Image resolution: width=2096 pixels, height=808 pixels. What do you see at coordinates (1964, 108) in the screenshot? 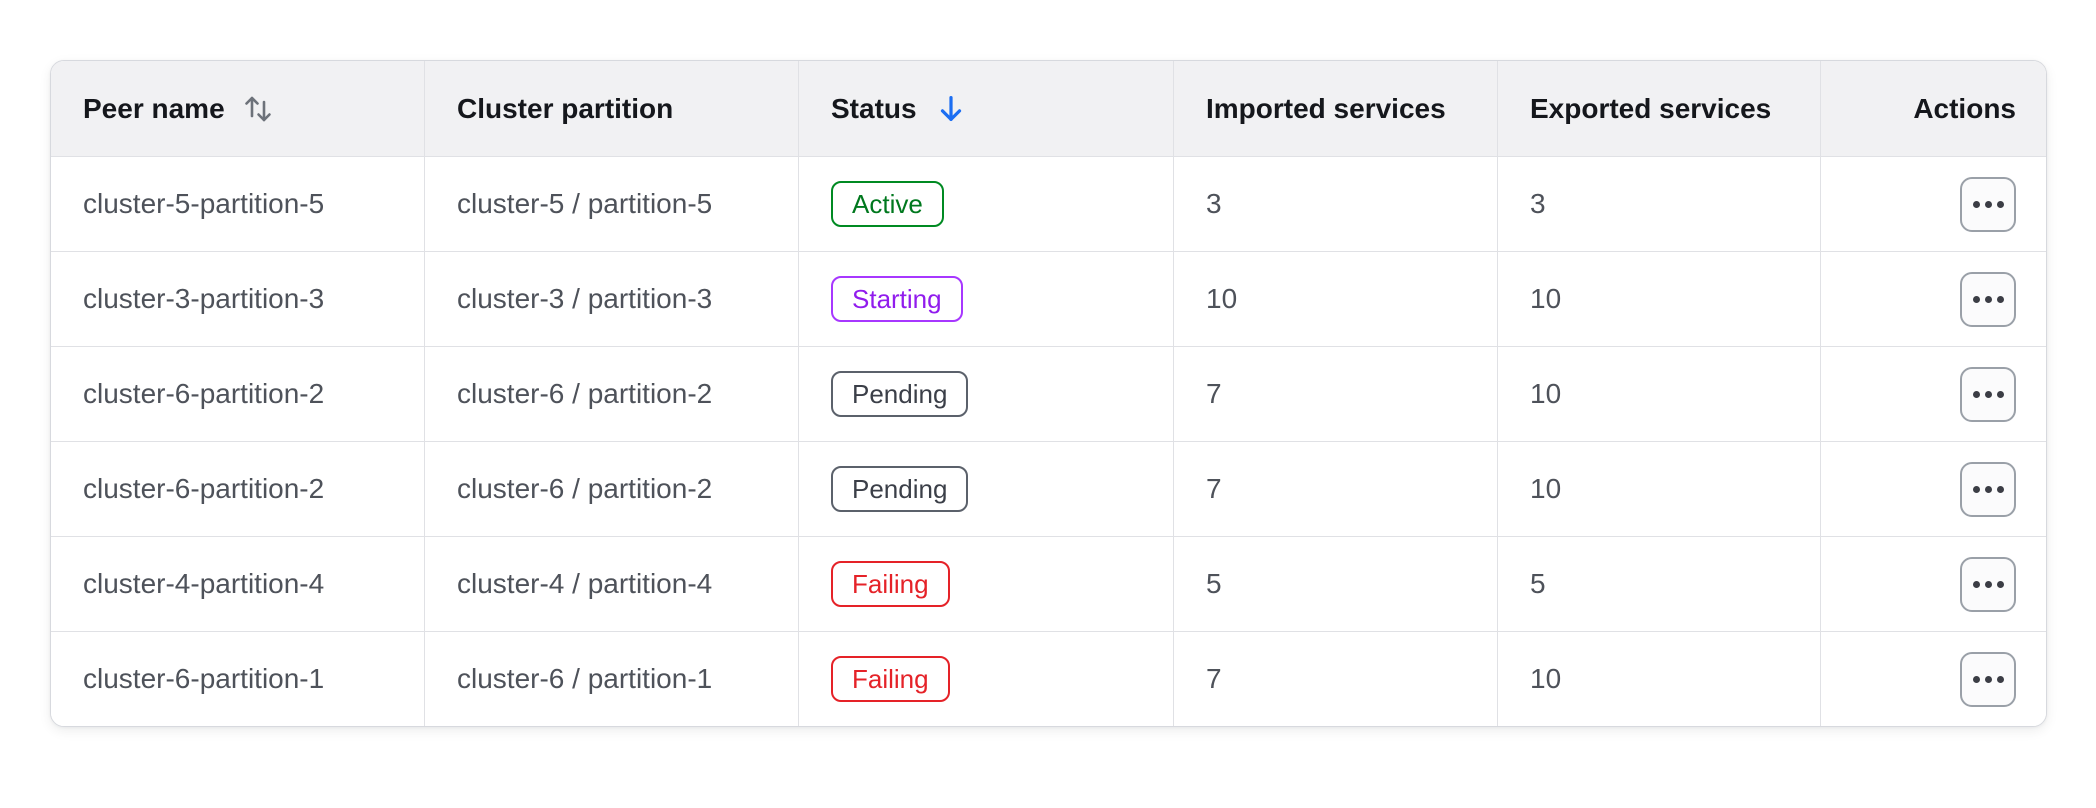
I see `column-label-actions: Actions` at bounding box center [1964, 108].